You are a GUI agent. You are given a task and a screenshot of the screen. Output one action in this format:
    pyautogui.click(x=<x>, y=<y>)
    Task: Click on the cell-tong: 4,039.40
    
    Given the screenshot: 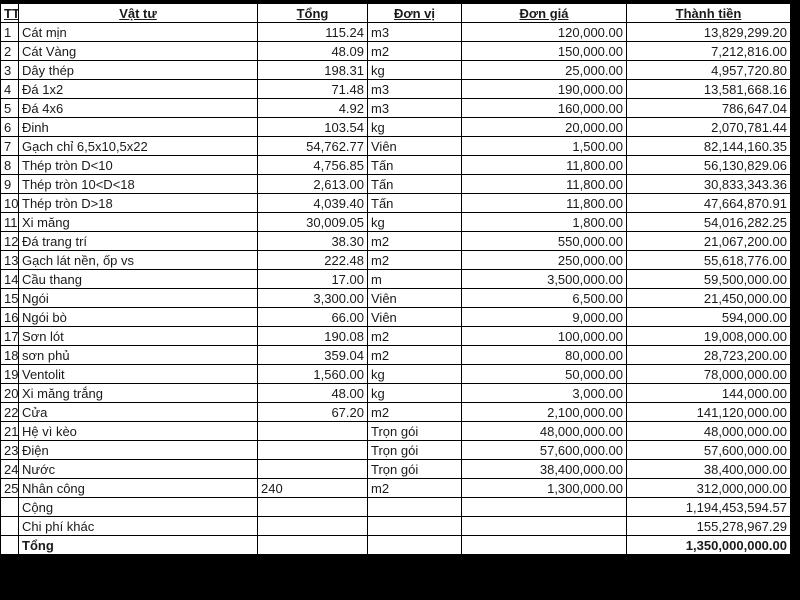 What is the action you would take?
    pyautogui.click(x=312, y=203)
    